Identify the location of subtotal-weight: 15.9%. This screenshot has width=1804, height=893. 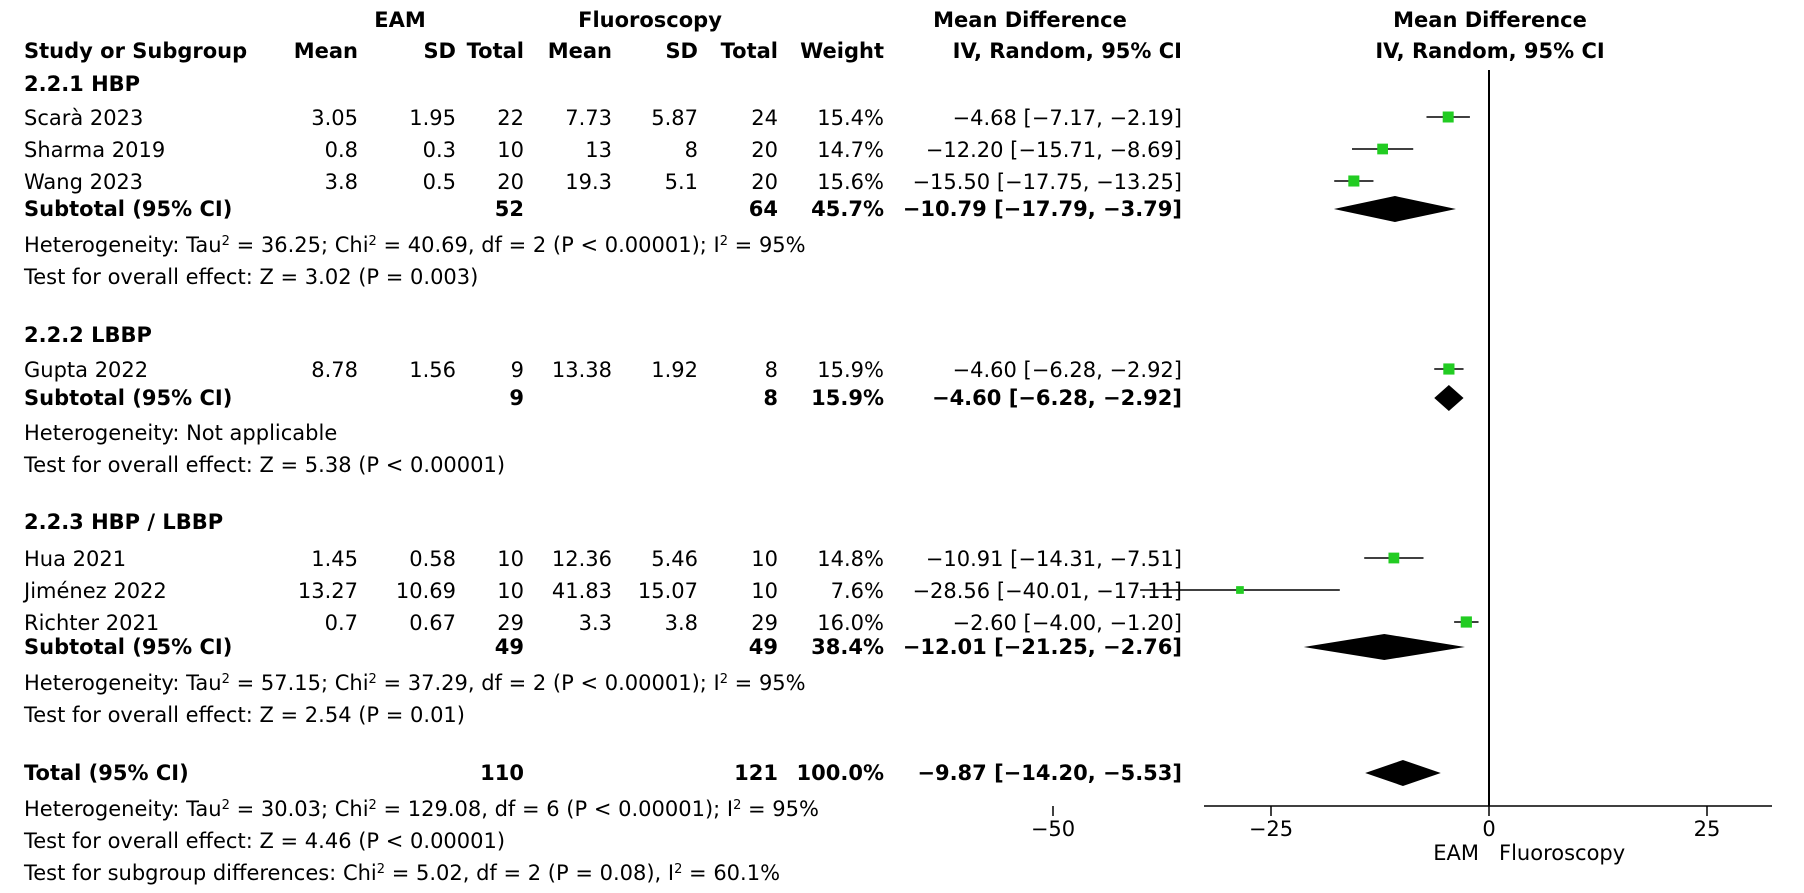
(847, 398).